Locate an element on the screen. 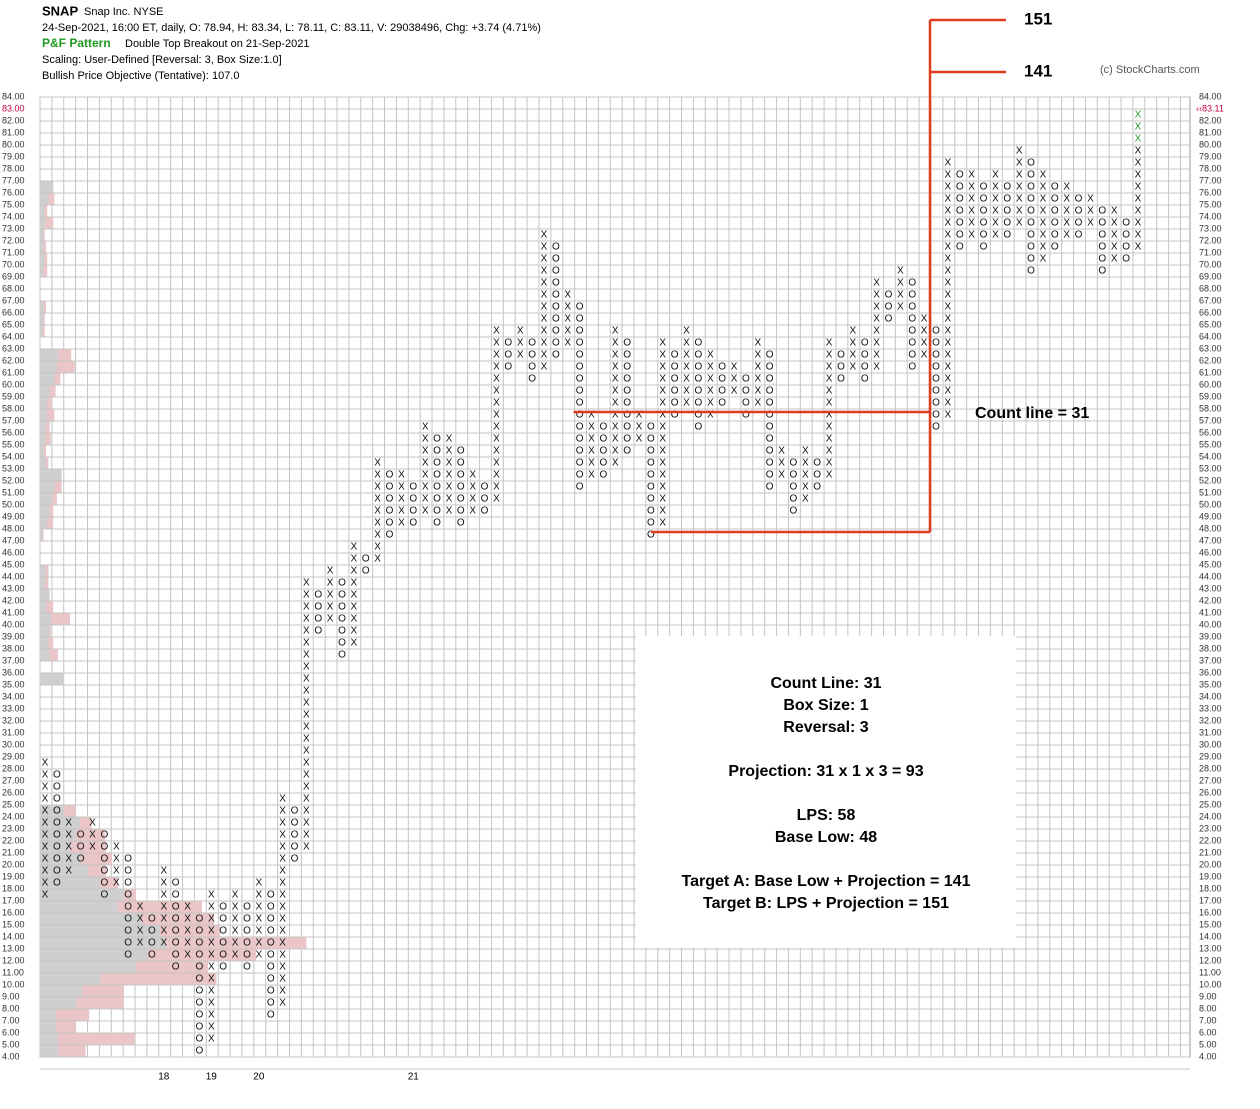 The height and width of the screenshot is (1109, 1260). company: Snap Inc. NYSE is located at coordinates (124, 12).